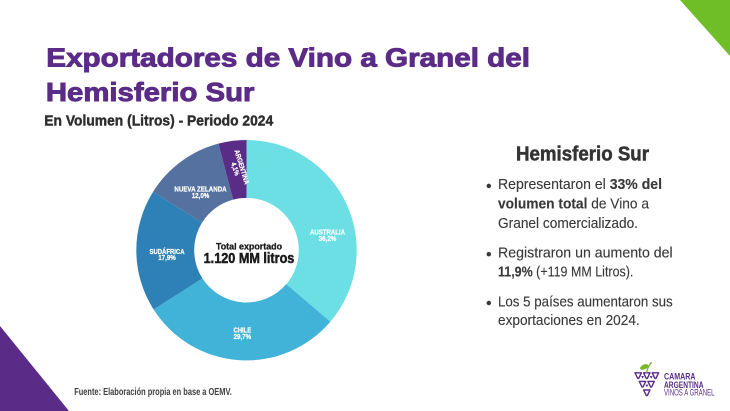  Describe the element at coordinates (249, 245) in the screenshot. I see `svg-text: Total exportado` at that location.